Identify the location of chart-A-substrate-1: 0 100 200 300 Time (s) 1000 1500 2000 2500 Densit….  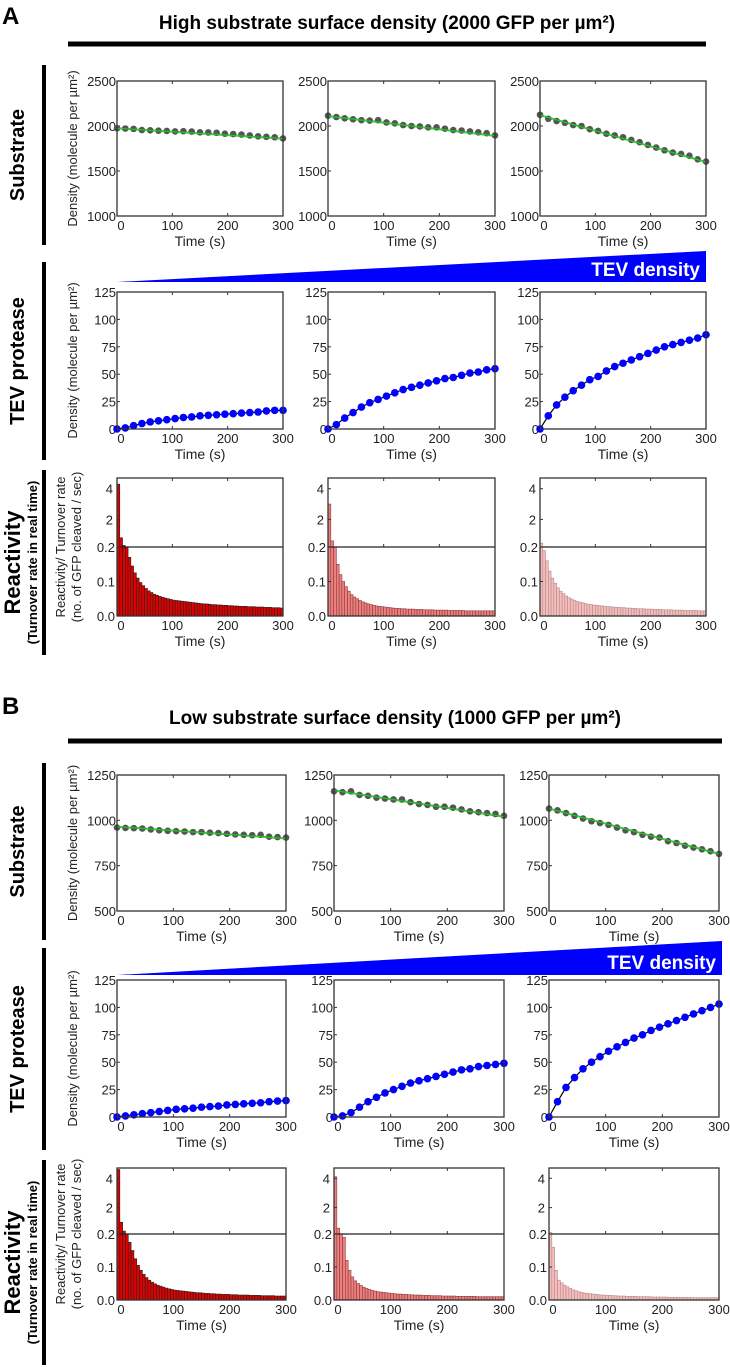
(179, 159).